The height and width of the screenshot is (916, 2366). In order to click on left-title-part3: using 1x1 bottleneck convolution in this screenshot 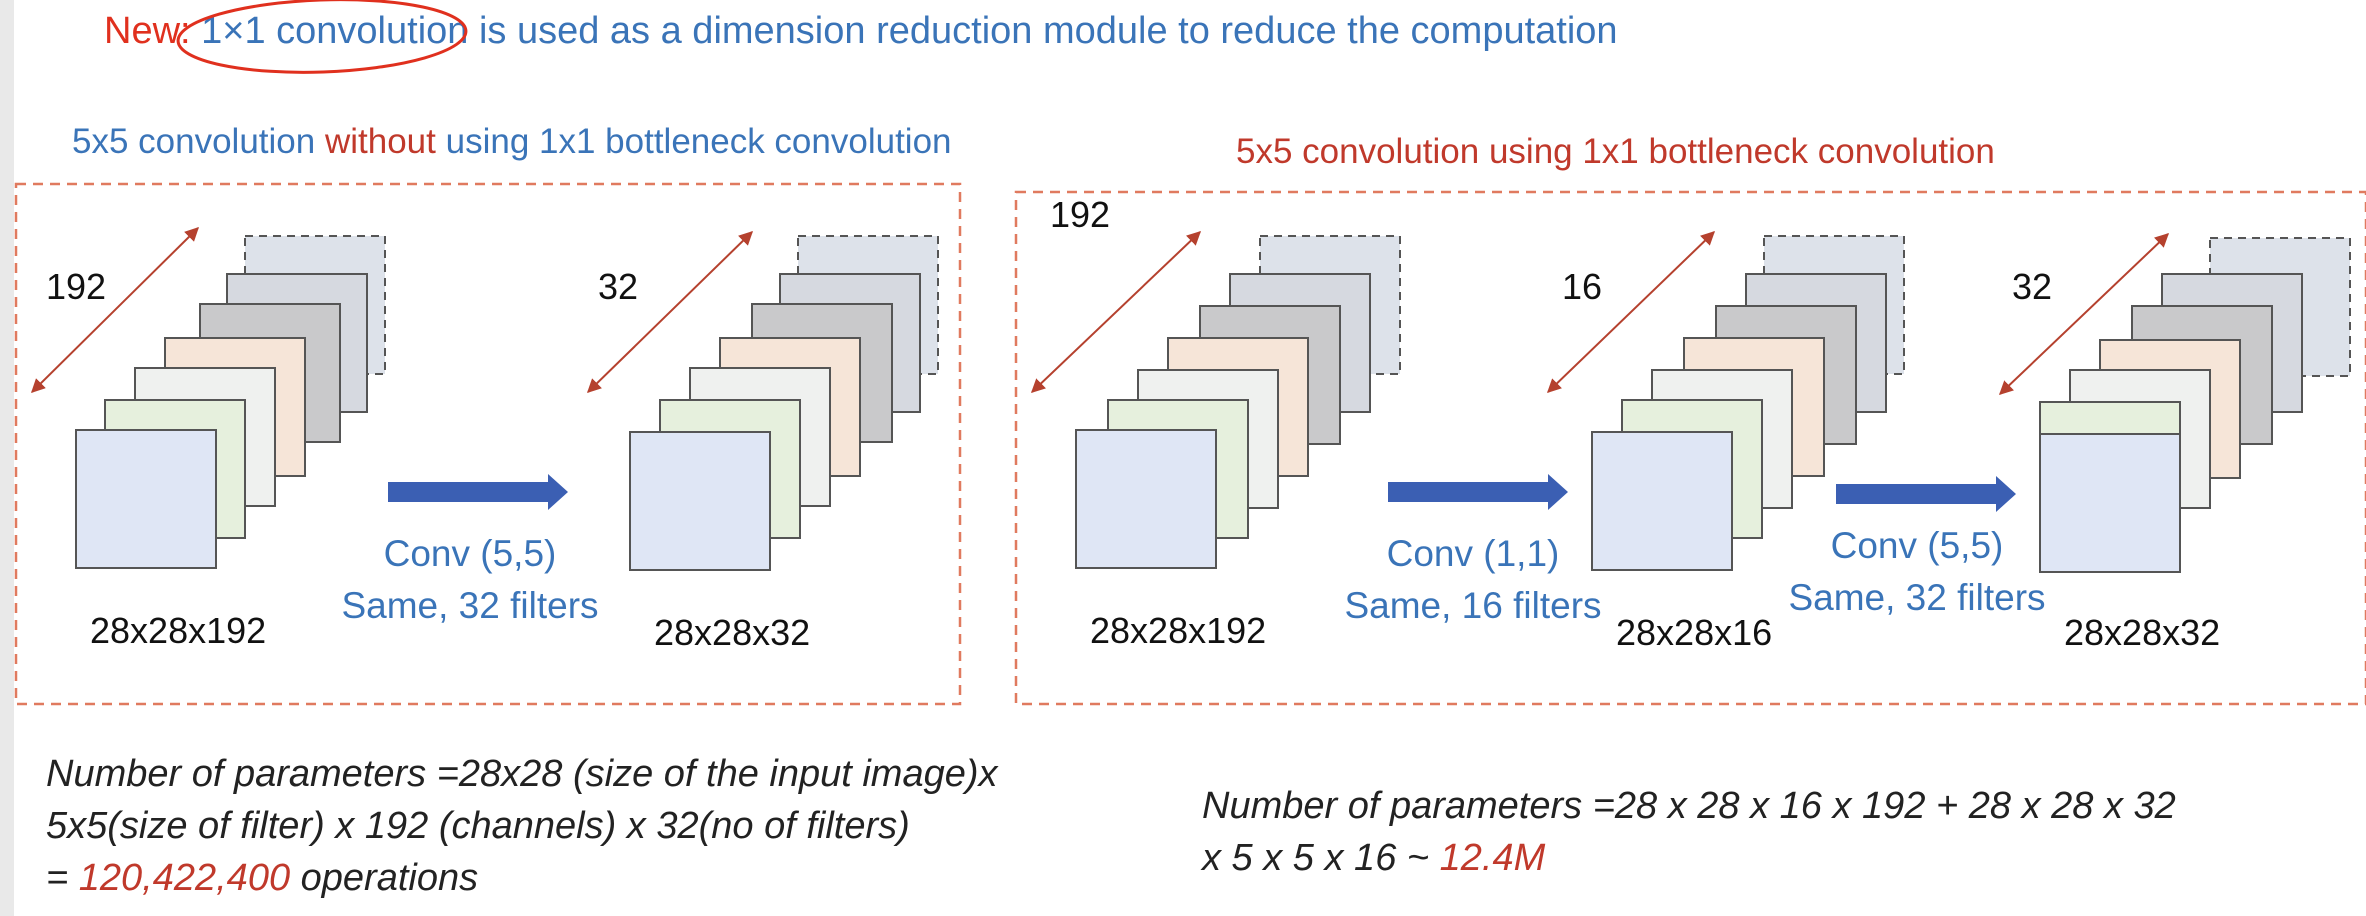, I will do `click(698, 141)`.